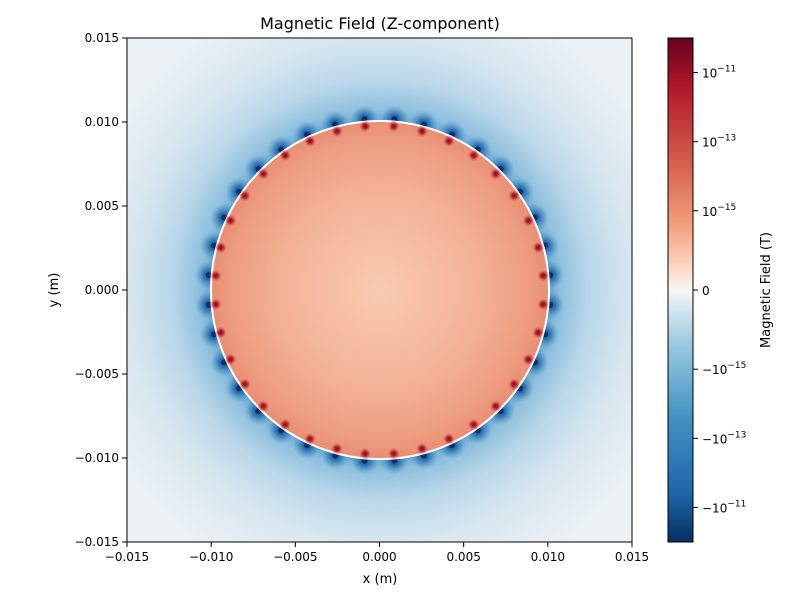 The height and width of the screenshot is (600, 800). What do you see at coordinates (97, 458) in the screenshot?
I see `y-tick-label: −0.010` at bounding box center [97, 458].